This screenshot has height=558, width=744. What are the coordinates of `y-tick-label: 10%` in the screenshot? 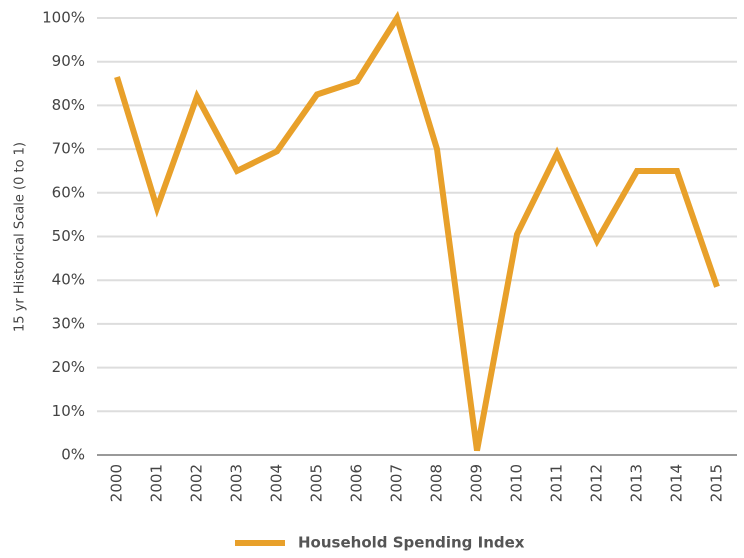 It's located at (68, 411).